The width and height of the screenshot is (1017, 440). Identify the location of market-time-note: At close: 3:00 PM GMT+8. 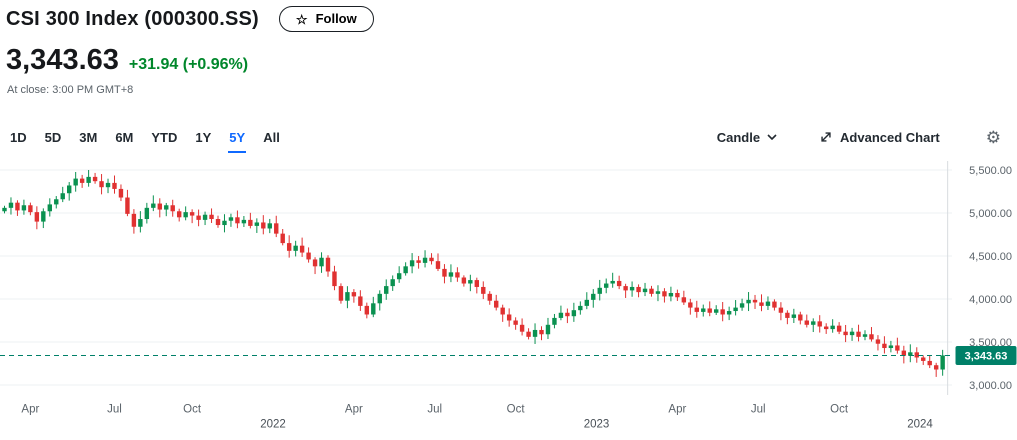
(70, 90).